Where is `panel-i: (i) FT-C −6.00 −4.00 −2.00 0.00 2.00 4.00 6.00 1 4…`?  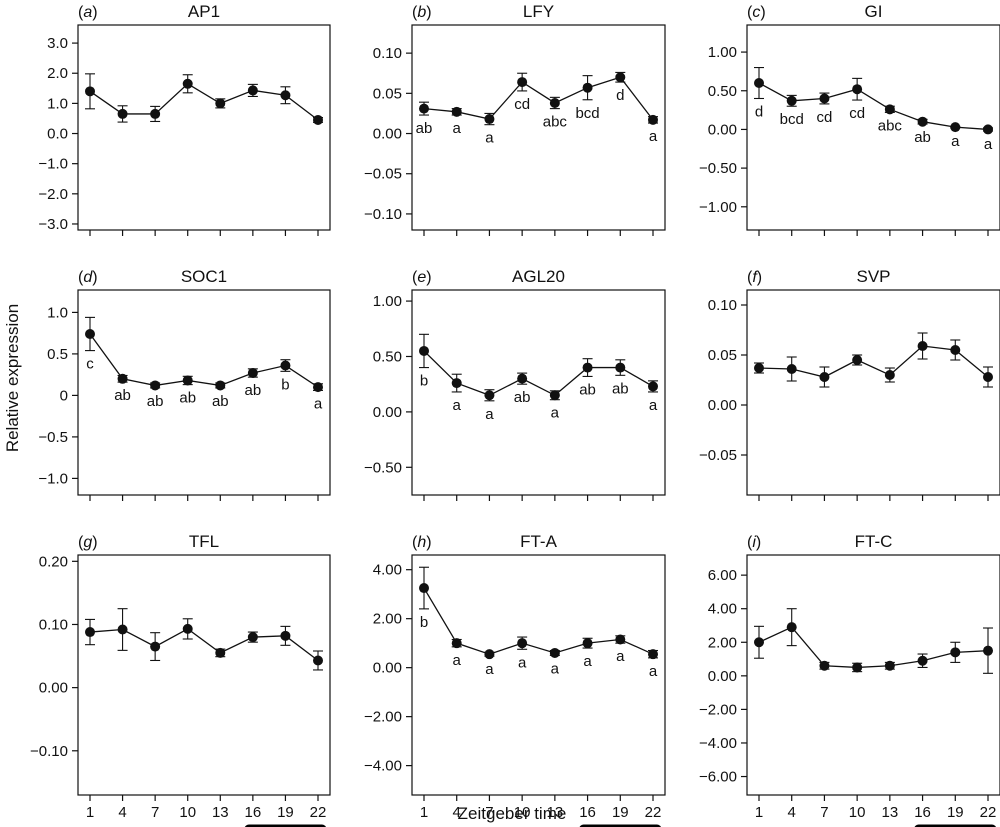 panel-i: (i) FT-C −6.00 −4.00 −2.00 0.00 2.00 4.00 6.00 1 4… is located at coordinates (849, 679).